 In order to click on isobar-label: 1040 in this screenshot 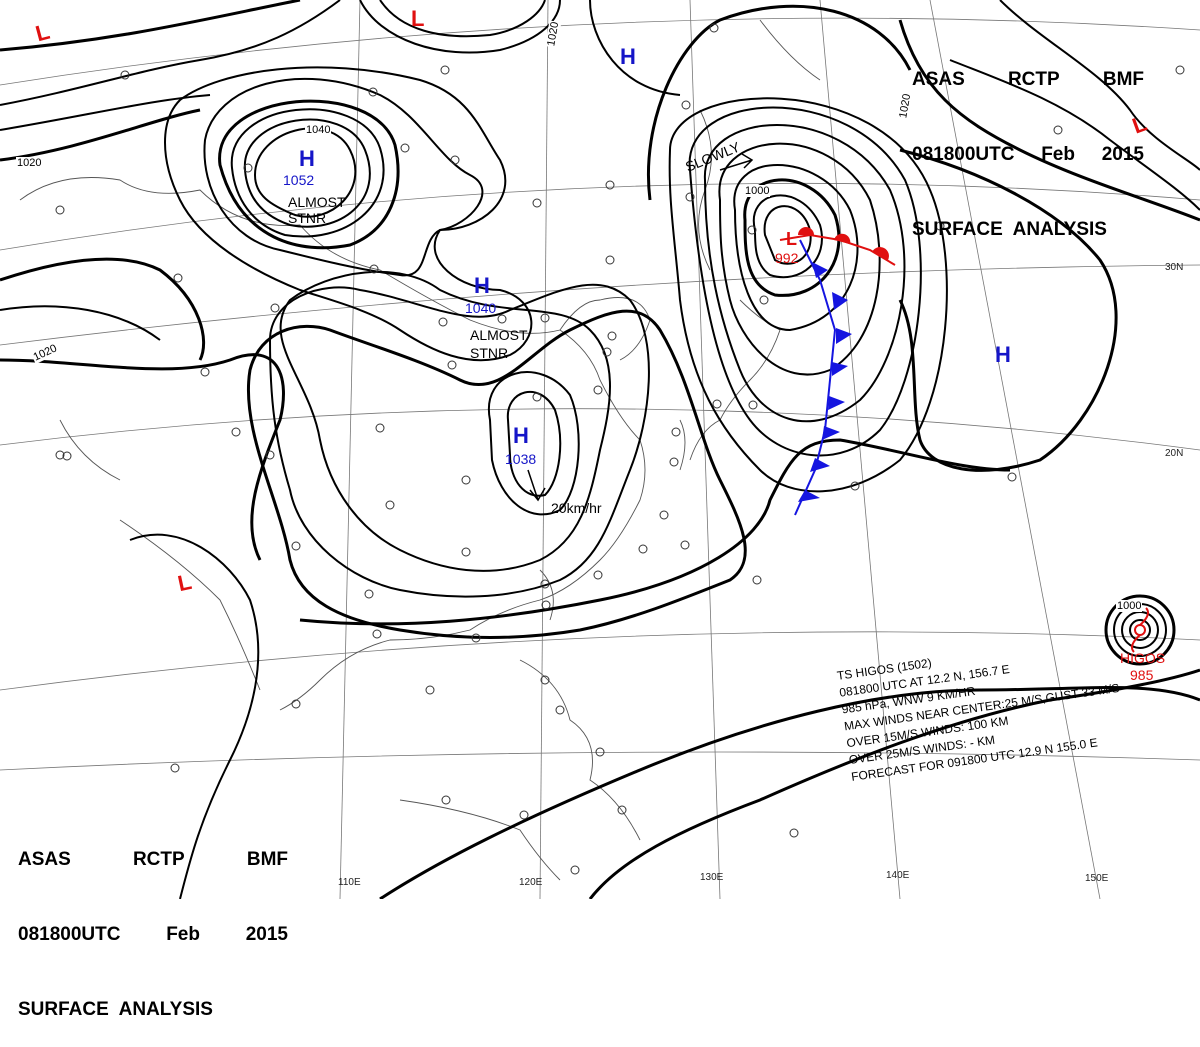, I will do `click(318, 130)`.